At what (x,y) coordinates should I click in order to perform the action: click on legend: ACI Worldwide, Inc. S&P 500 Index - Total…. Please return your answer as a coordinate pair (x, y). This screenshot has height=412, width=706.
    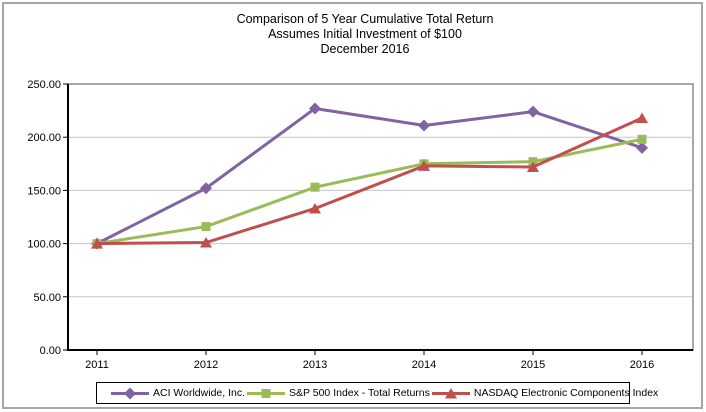
    Looking at the image, I should click on (377, 393).